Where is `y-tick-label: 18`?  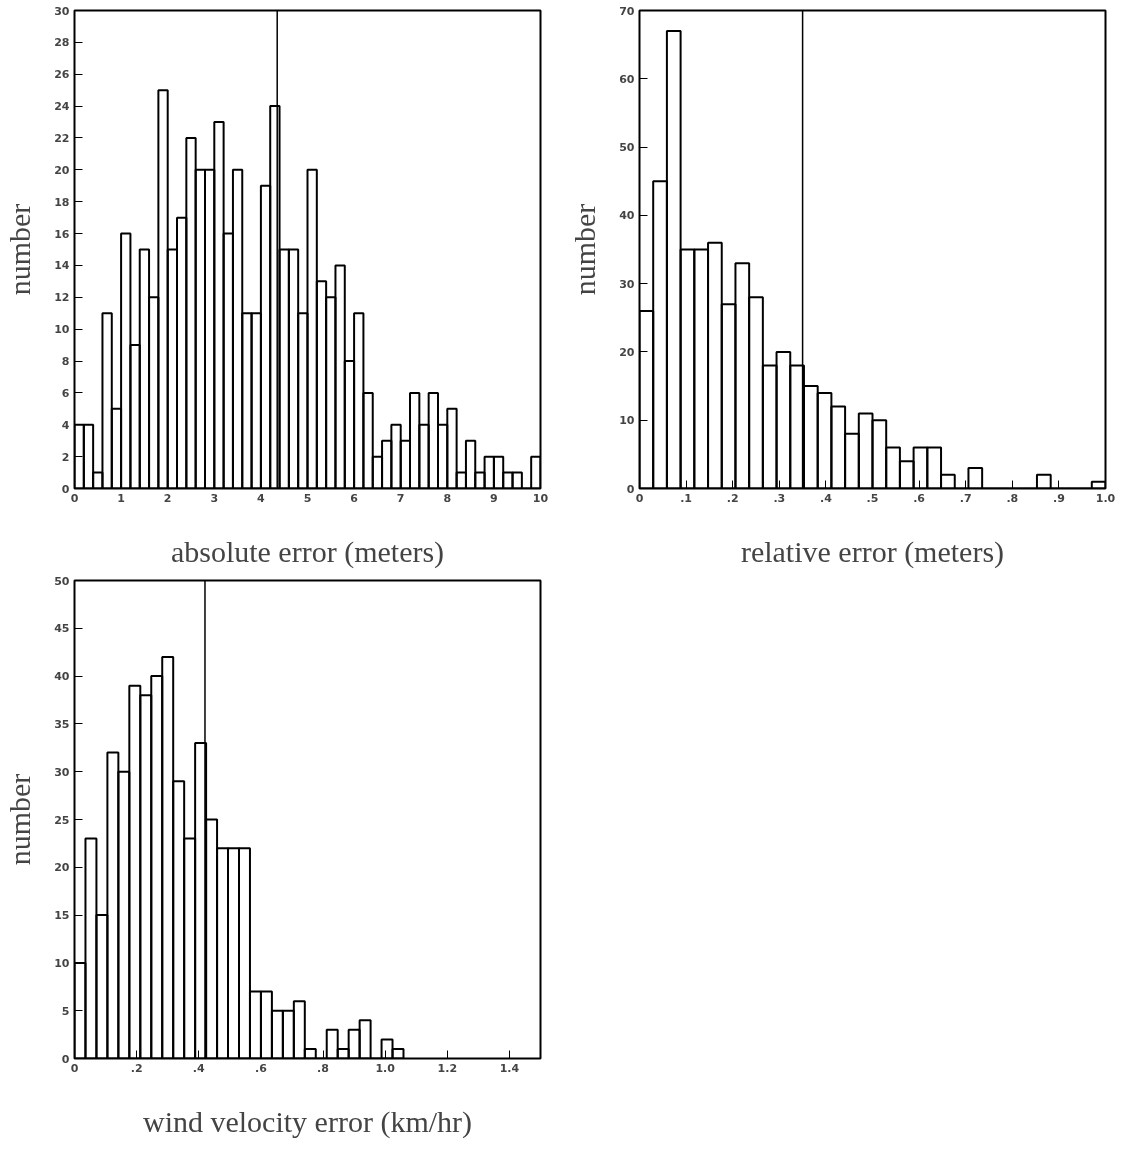 y-tick-label: 18 is located at coordinates (62, 202).